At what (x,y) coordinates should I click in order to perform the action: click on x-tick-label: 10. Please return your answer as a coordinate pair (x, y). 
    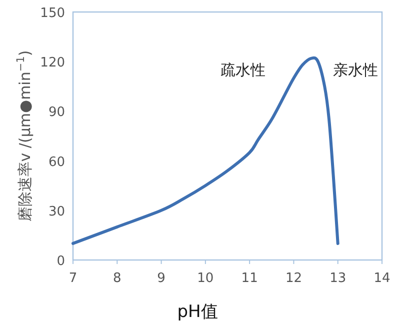
    Looking at the image, I should click on (205, 278).